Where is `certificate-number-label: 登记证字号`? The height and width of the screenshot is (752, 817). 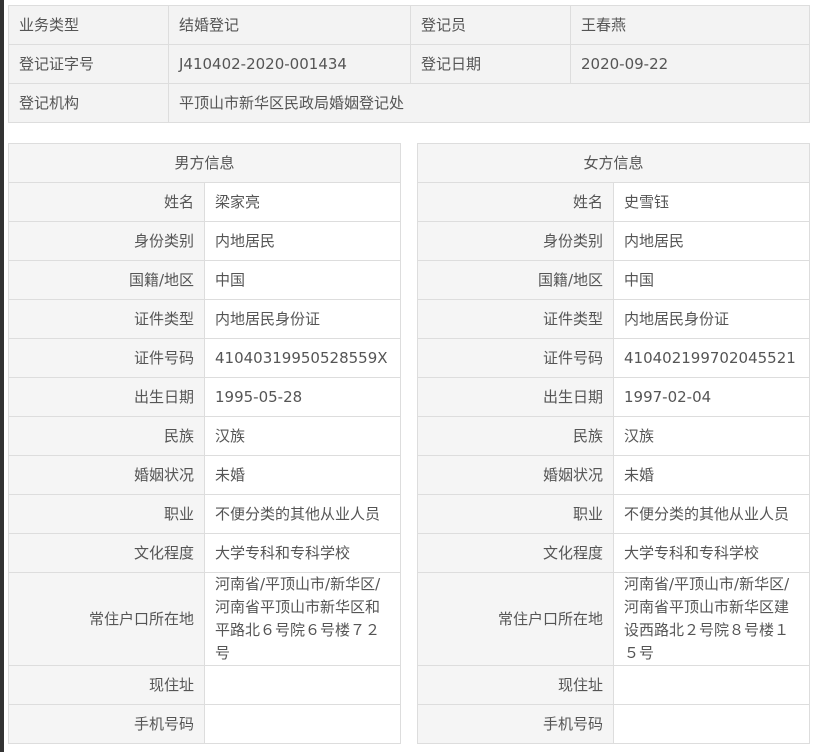 certificate-number-label: 登记证字号 is located at coordinates (88, 64).